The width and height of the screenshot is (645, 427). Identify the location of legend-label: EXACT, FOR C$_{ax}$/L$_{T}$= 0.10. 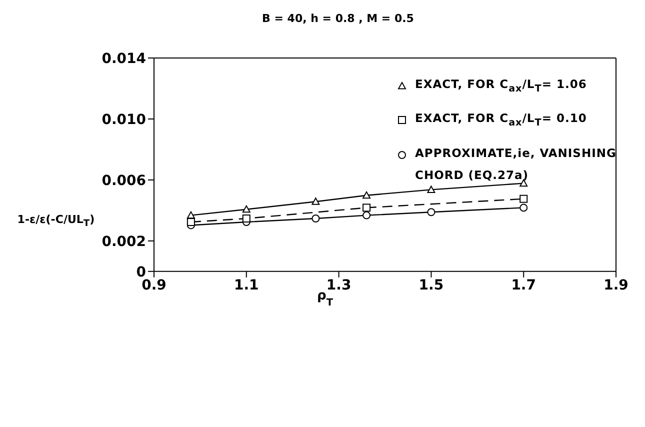
(501, 120).